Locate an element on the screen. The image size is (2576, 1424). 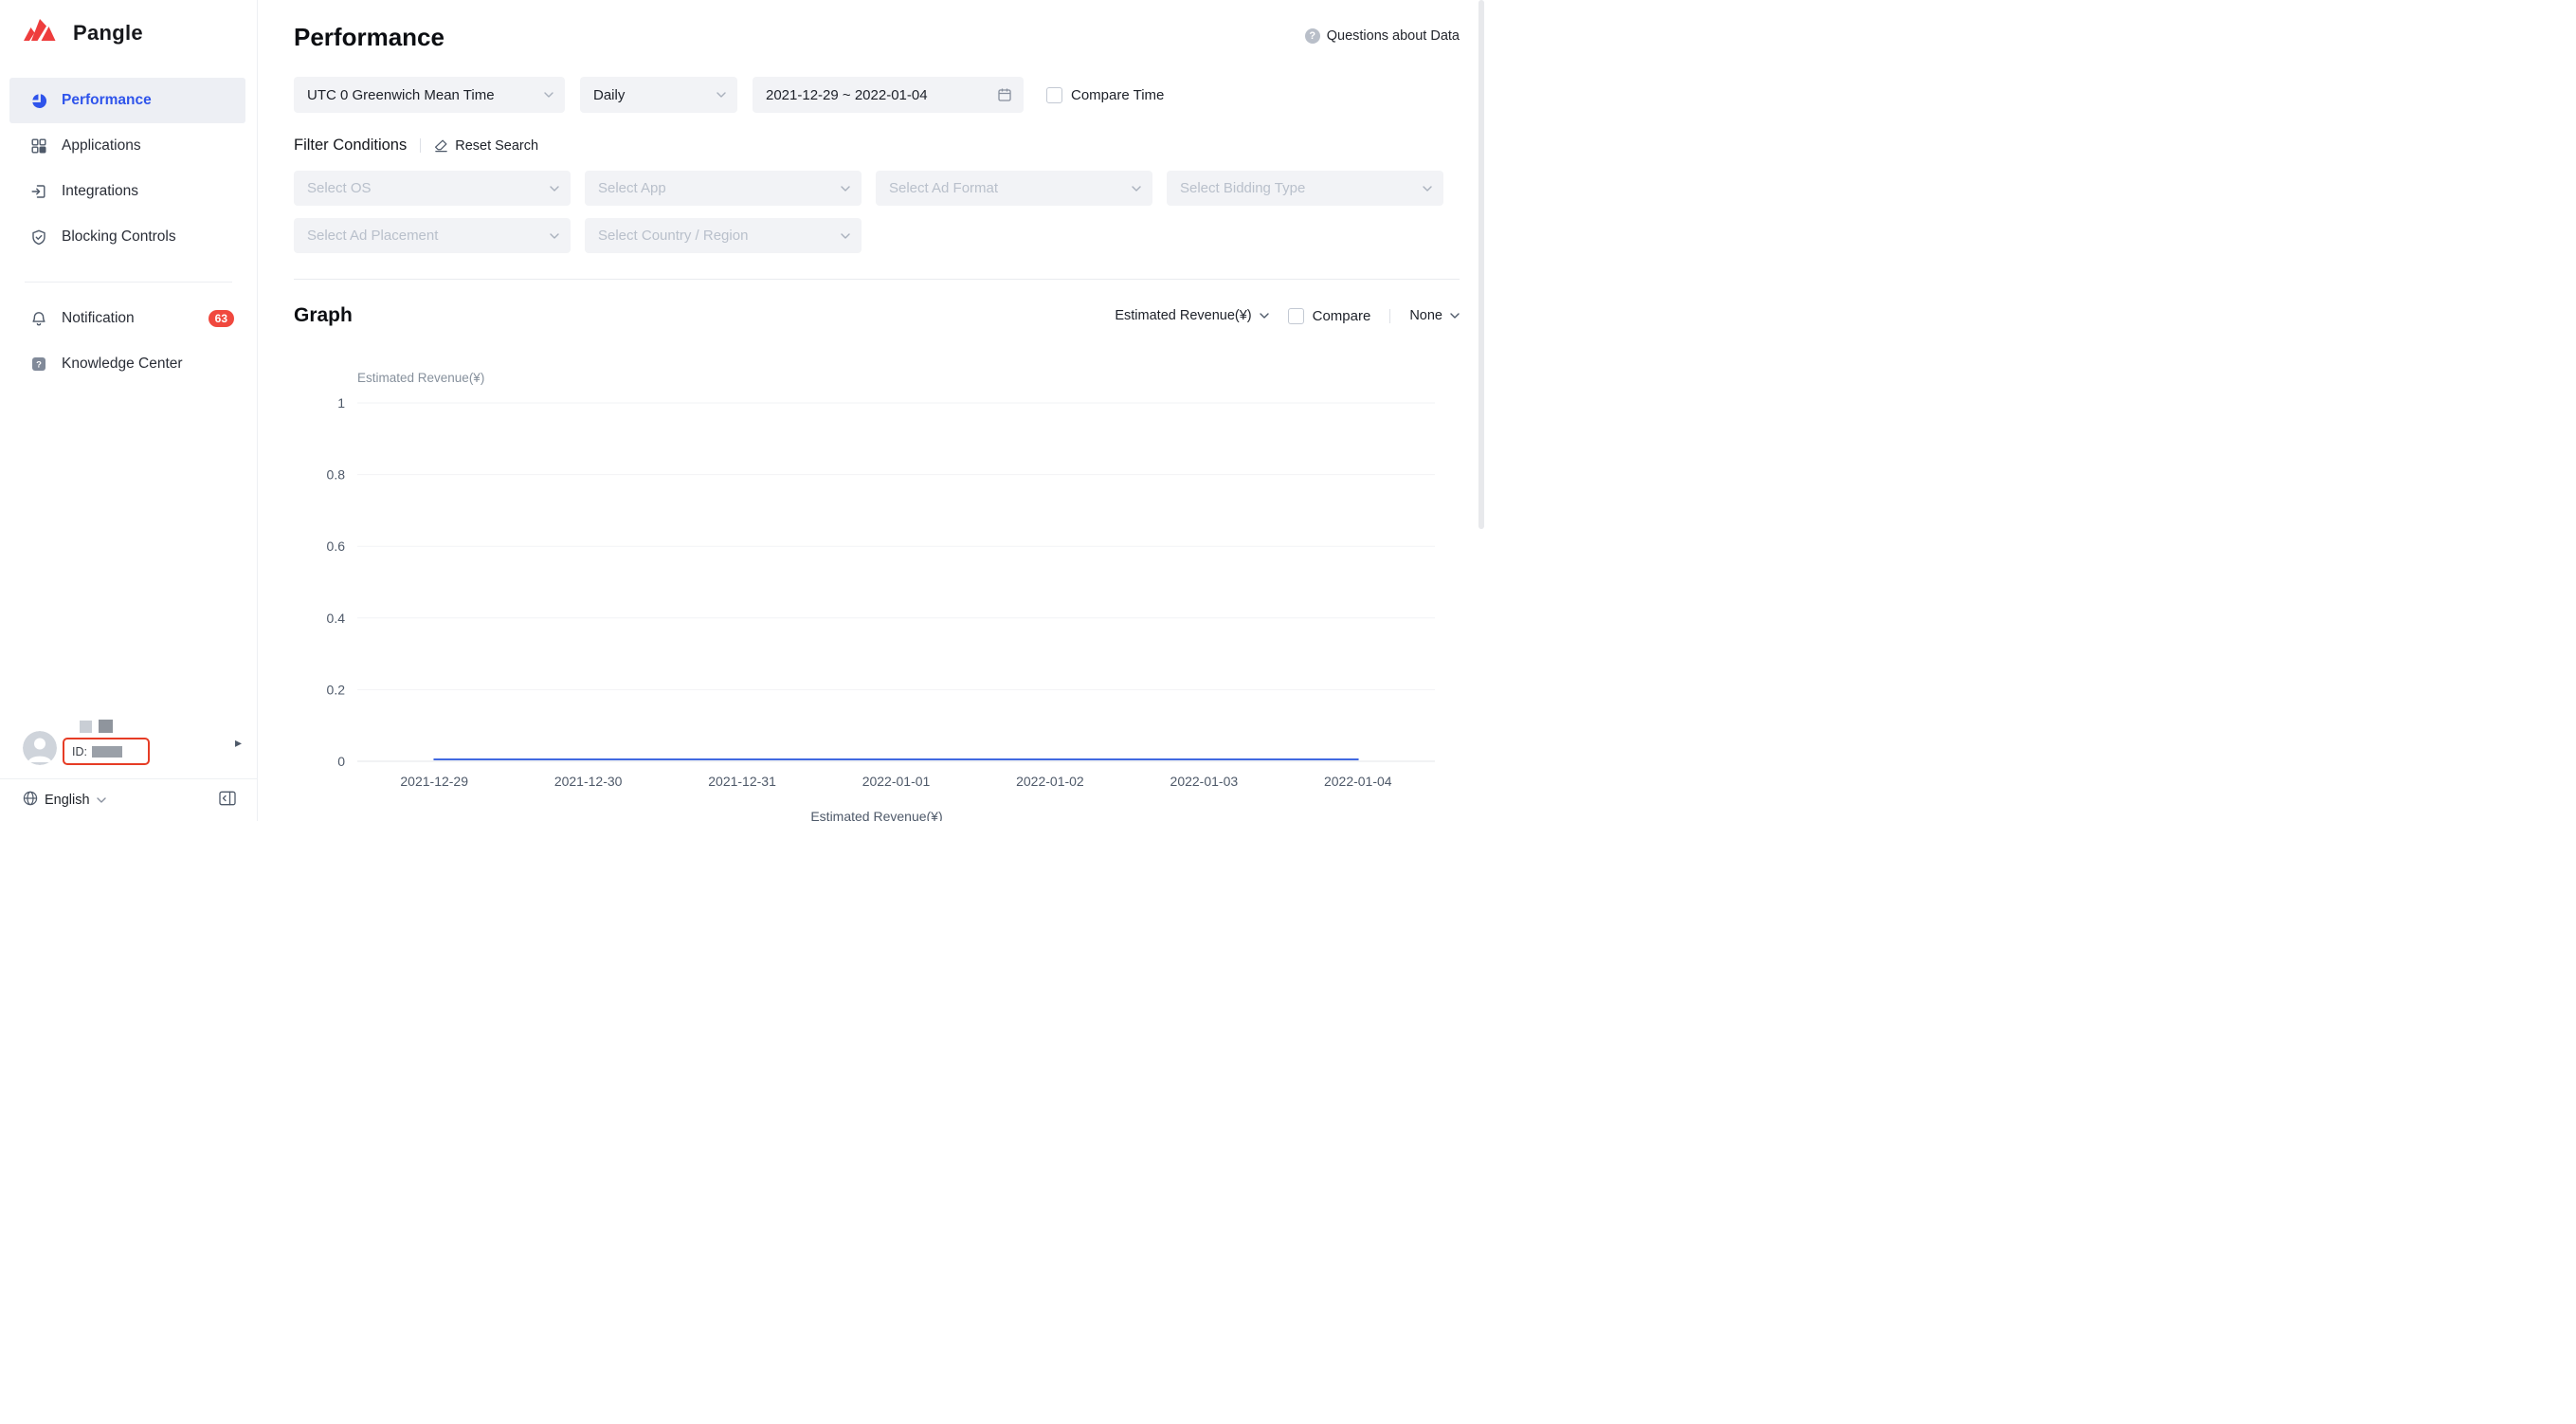
svg-text: 2022-01-04 is located at coordinates (1358, 781).